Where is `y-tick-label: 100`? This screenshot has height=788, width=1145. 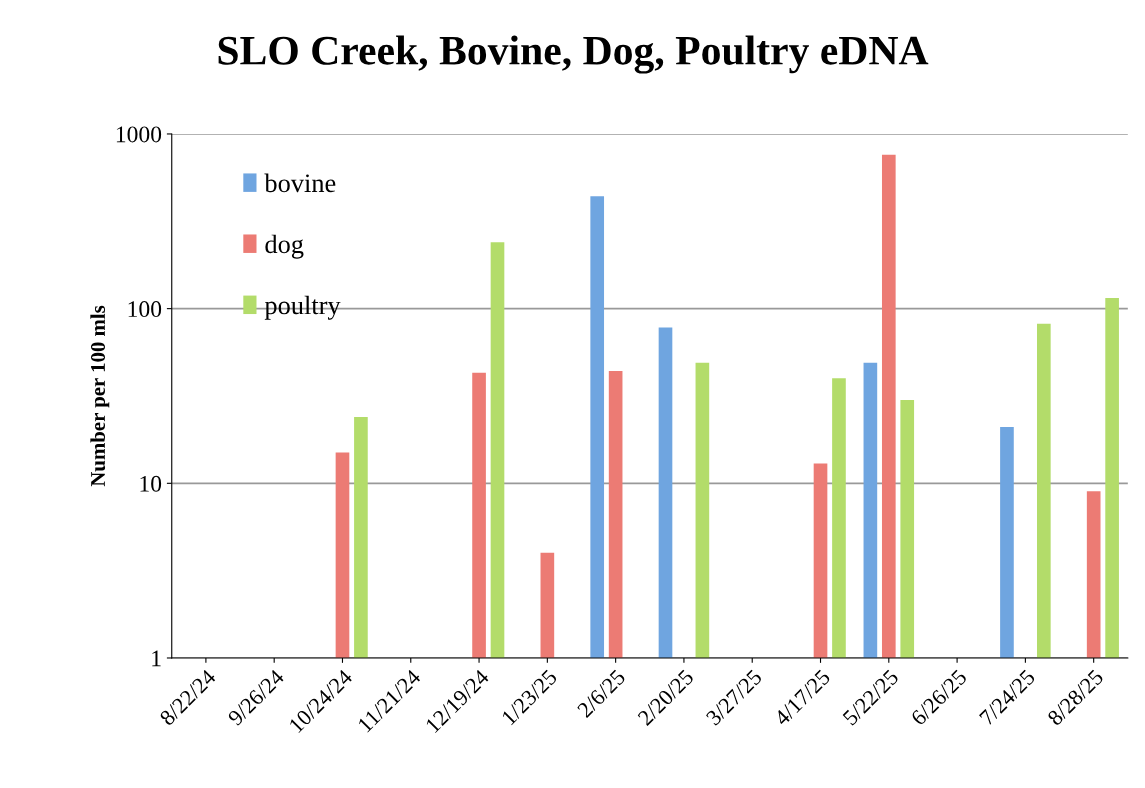
y-tick-label: 100 is located at coordinates (145, 309).